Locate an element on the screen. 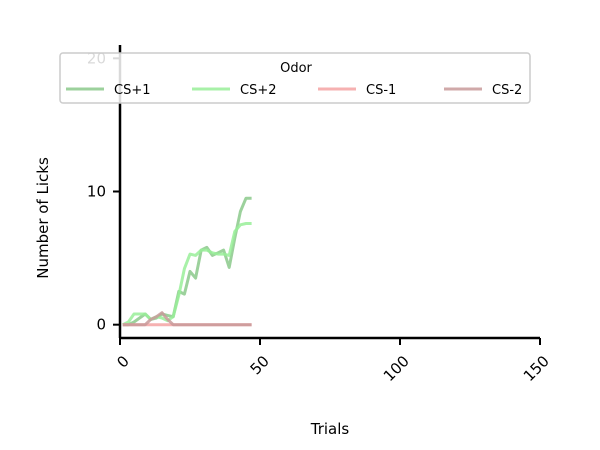  x-tick-label: 150 is located at coordinates (536, 368).